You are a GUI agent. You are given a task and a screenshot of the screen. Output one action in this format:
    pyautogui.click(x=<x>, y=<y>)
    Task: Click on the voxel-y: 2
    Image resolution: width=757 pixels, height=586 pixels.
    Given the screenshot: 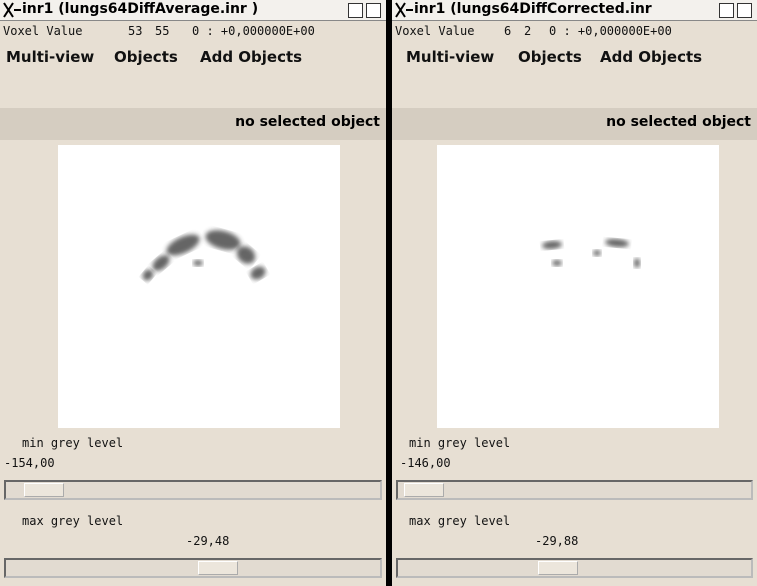 What is the action you would take?
    pyautogui.click(x=528, y=31)
    